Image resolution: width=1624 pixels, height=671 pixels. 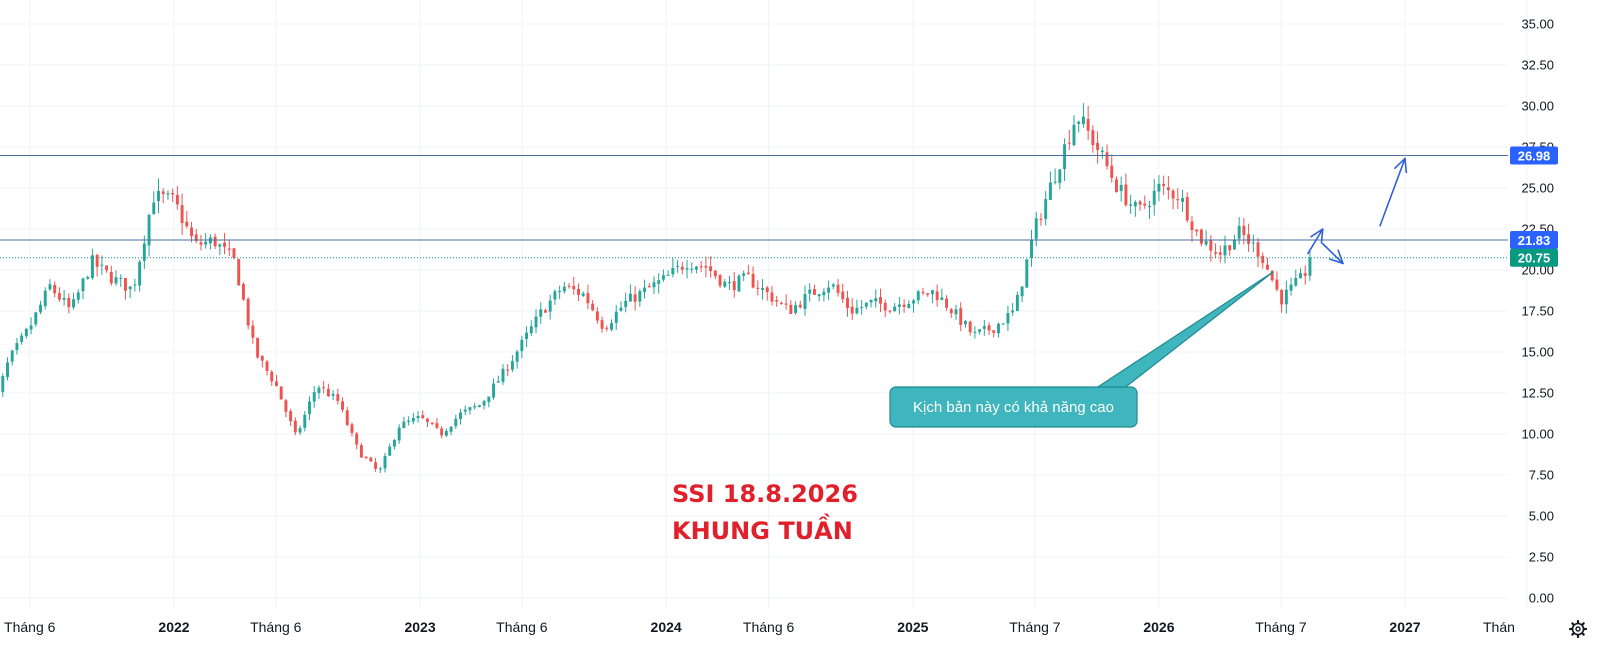 I want to click on y-tick-label: 25.00, so click(x=1537, y=188).